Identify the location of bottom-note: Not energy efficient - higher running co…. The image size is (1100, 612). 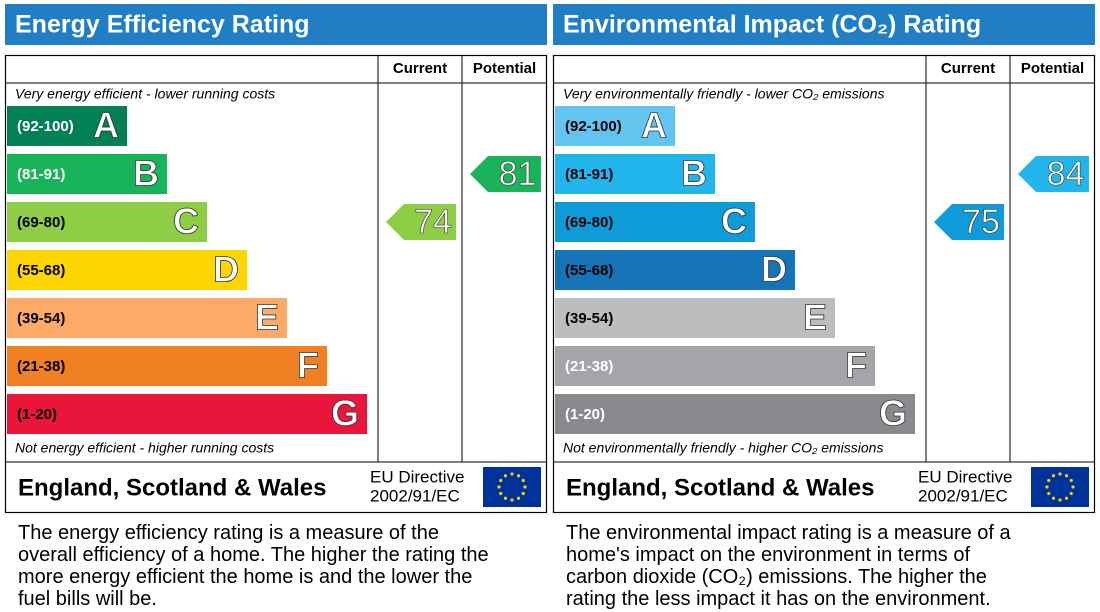
(144, 448).